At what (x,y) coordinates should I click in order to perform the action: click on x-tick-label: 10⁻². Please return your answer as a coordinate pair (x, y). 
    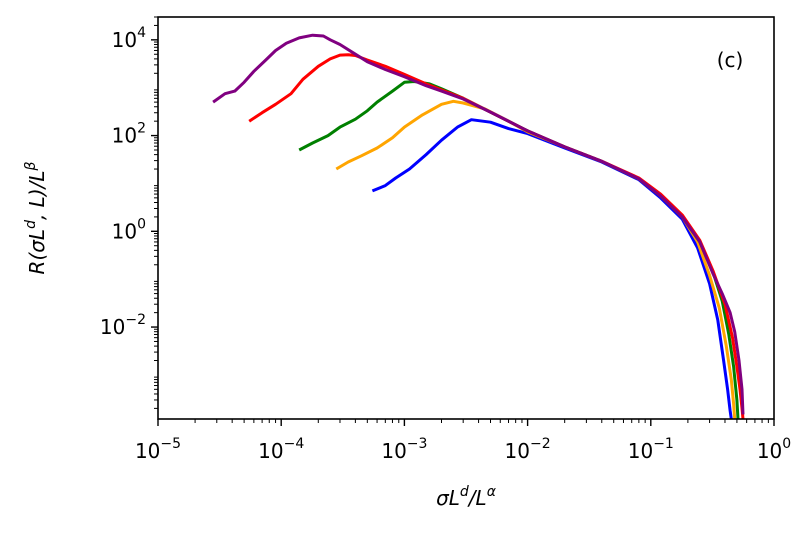
    Looking at the image, I should click on (528, 449).